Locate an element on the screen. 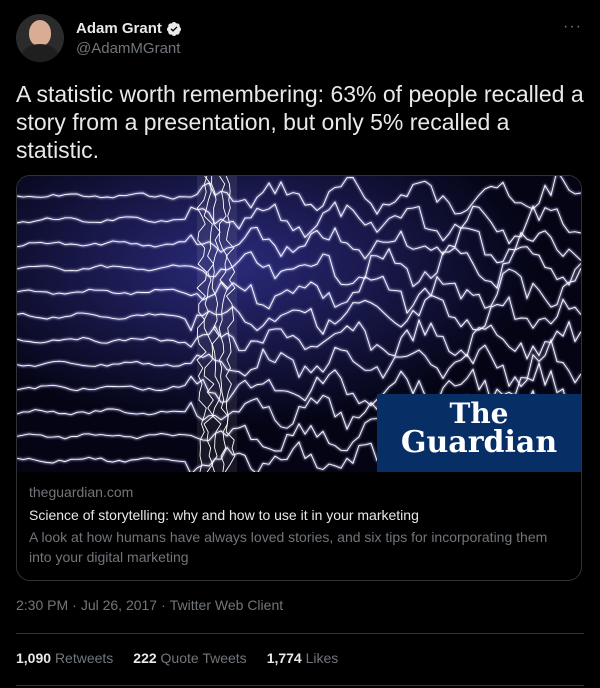 Image resolution: width=600 pixels, height=688 pixels. card-domain: theguardian.com is located at coordinates (81, 492).